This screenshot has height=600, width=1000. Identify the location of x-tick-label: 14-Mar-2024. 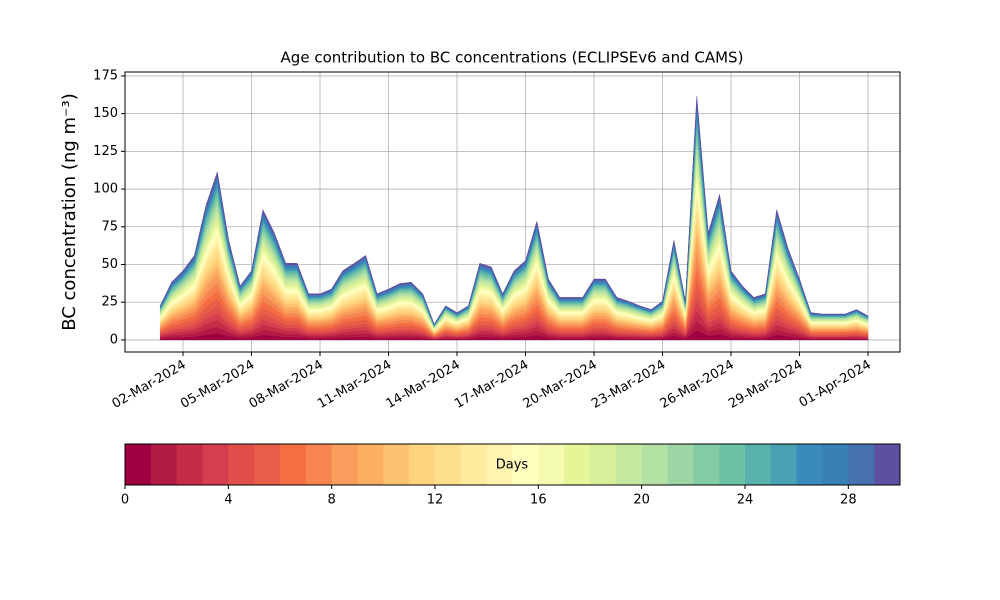
(423, 385).